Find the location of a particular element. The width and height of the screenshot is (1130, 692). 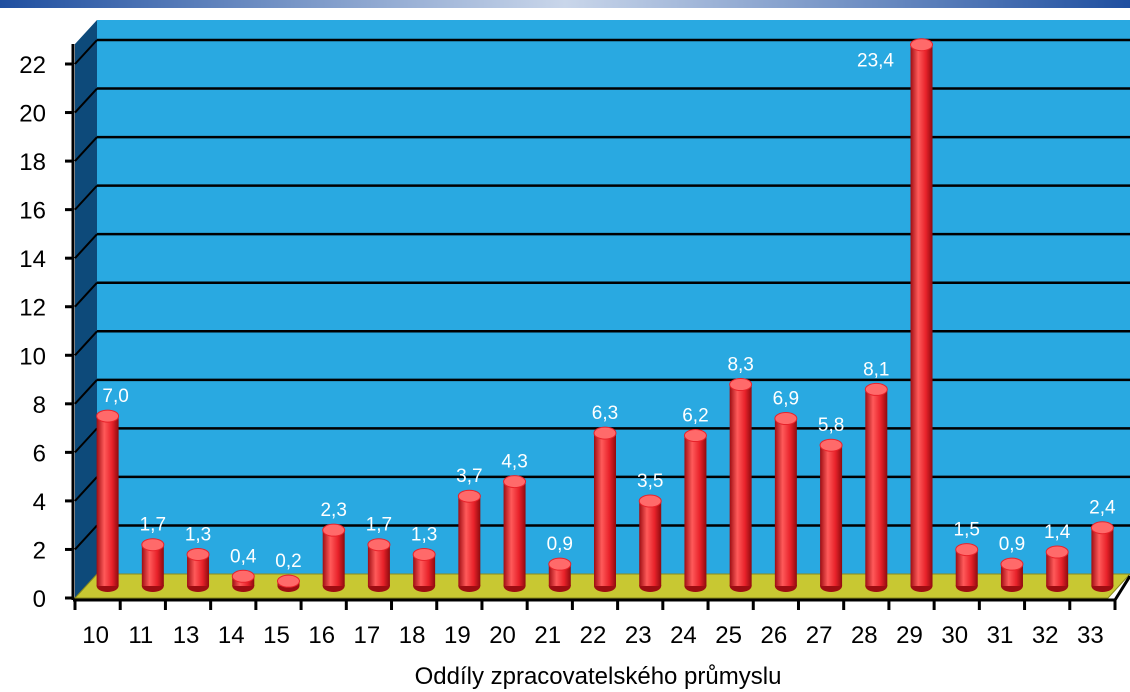

x-tick-label: 31 is located at coordinates (1000, 635).